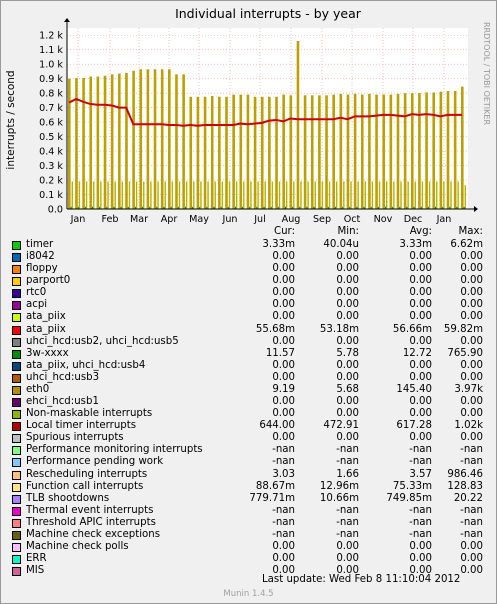 The width and height of the screenshot is (497, 604). I want to click on y-tick-label: 1.1 k, so click(51, 50).